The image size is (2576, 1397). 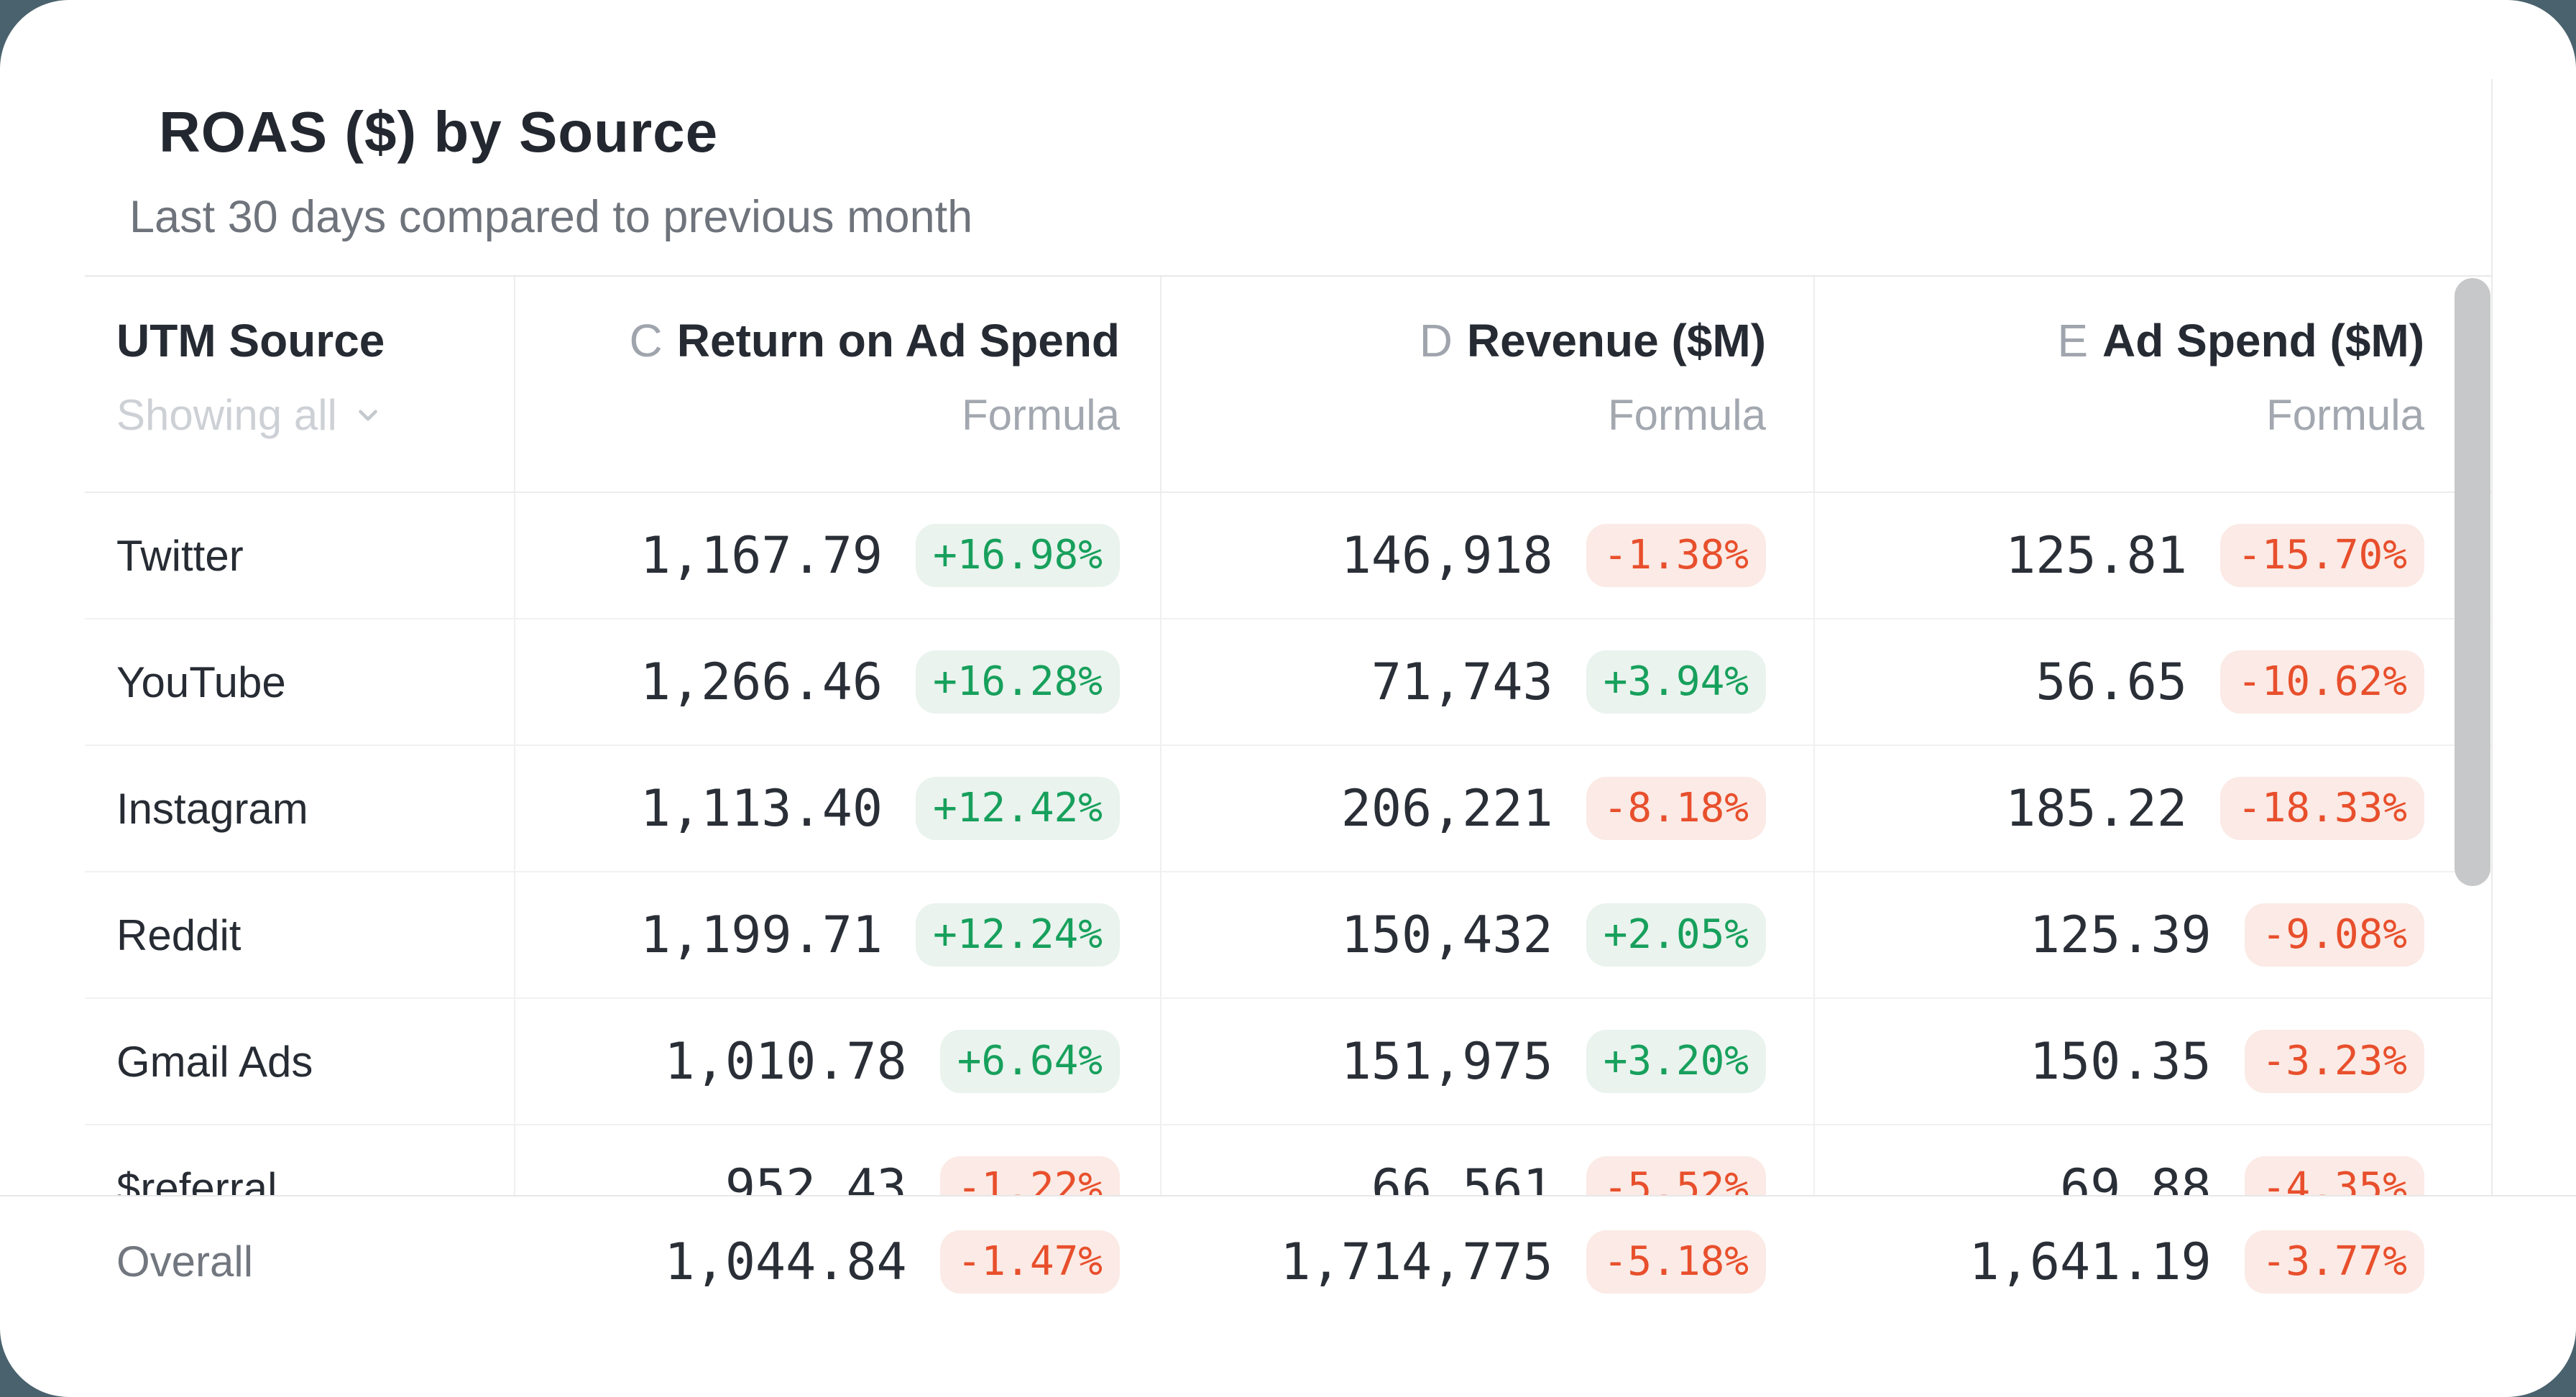 I want to click on row-source-label: Twitter, so click(x=180, y=555).